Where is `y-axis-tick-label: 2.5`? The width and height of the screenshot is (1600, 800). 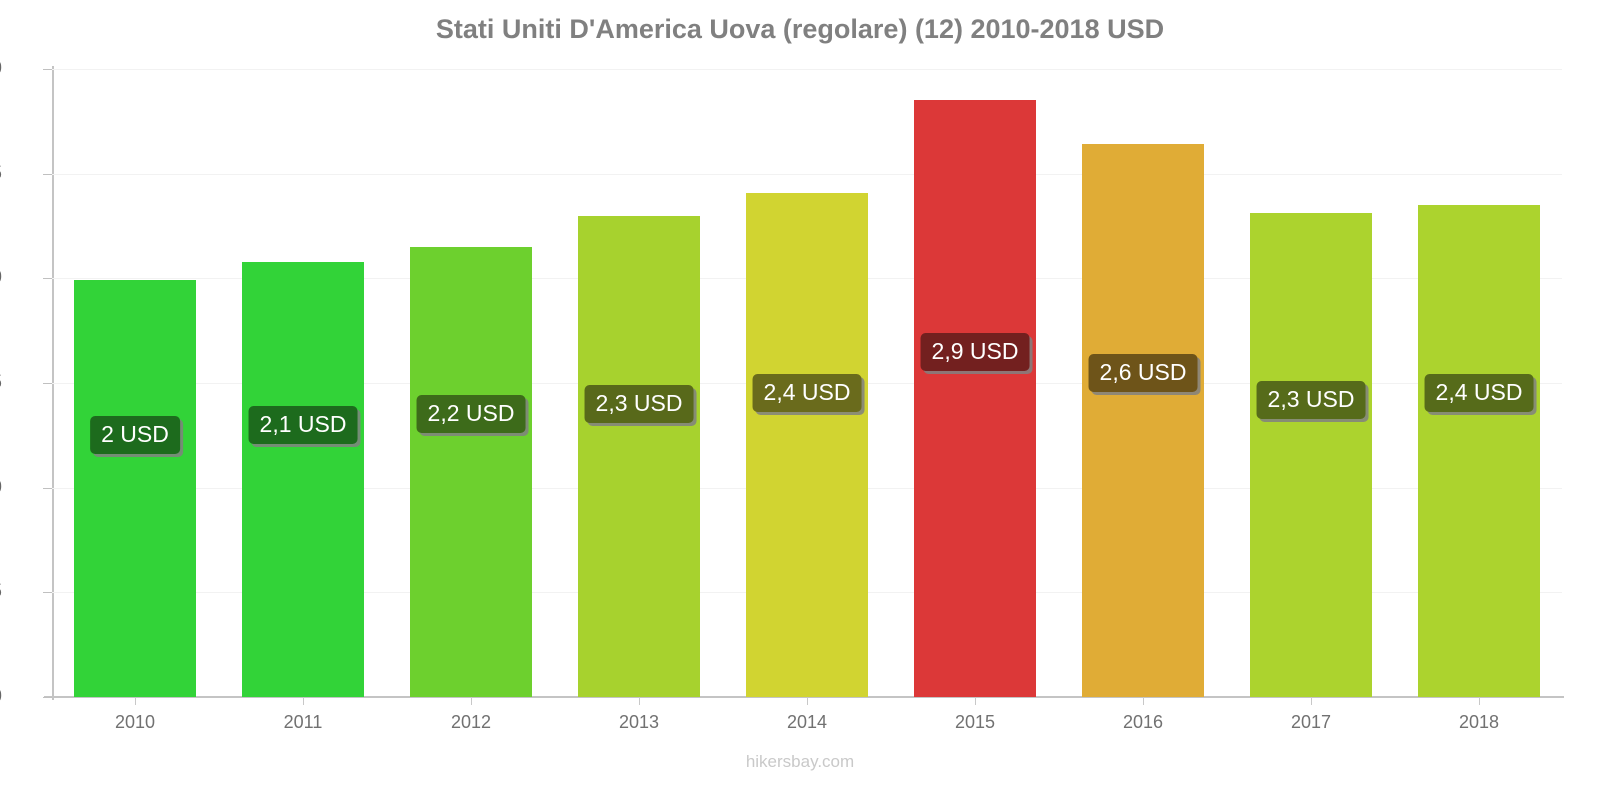
y-axis-tick-label: 2.5 is located at coordinates (1, 174).